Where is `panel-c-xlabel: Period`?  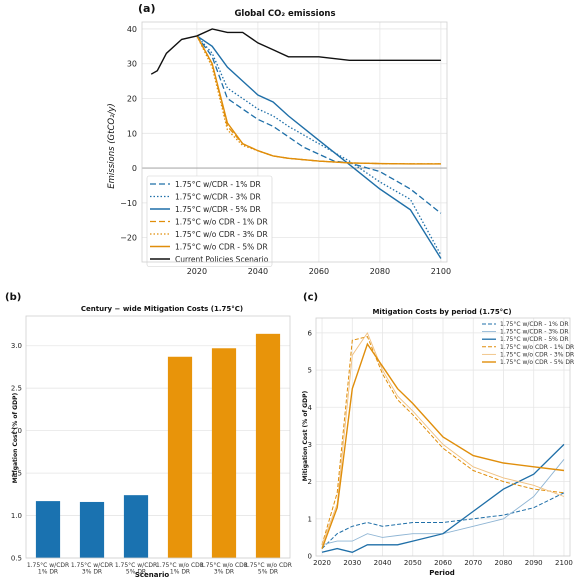
panel-c-xlabel: Period is located at coordinates (442, 573).